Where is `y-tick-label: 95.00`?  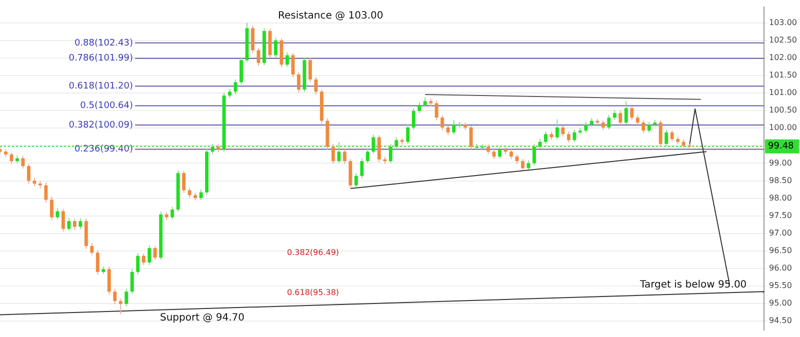 y-tick-label: 95.00 is located at coordinates (780, 303).